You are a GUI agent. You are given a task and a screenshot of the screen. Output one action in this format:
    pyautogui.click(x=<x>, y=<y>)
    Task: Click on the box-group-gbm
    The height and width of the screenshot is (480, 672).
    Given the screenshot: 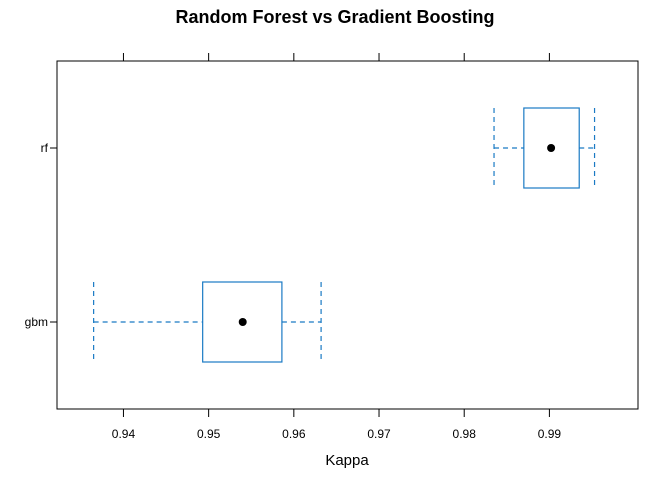 What is the action you would take?
    pyautogui.click(x=207, y=322)
    